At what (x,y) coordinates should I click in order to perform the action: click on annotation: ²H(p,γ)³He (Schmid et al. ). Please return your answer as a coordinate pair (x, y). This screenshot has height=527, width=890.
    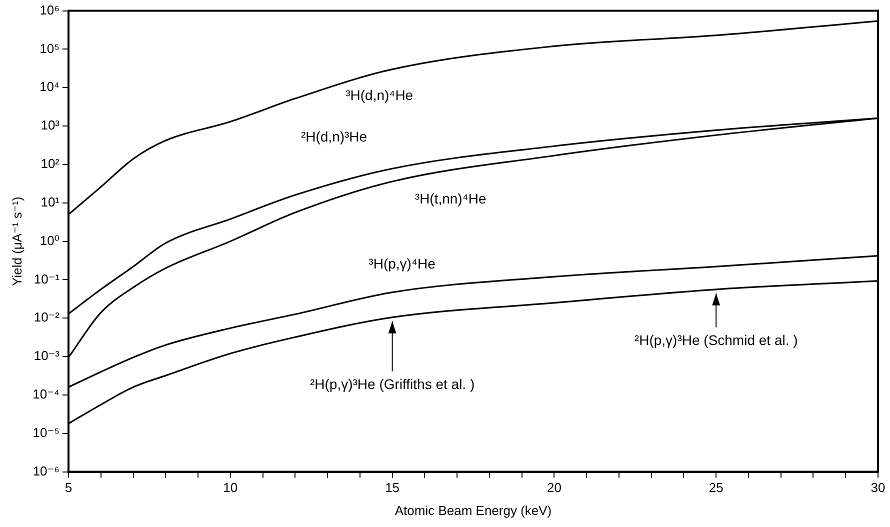
    Looking at the image, I should click on (716, 340).